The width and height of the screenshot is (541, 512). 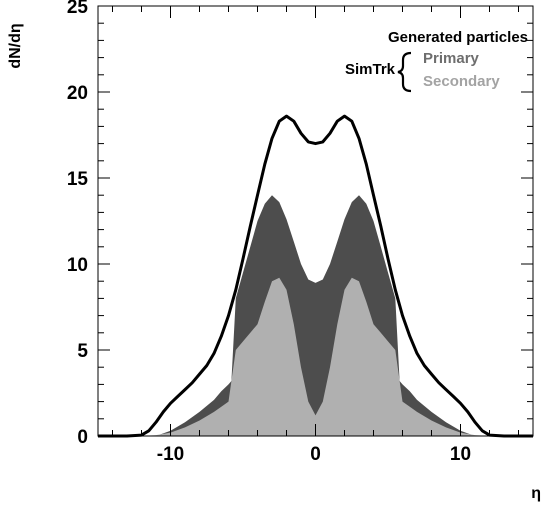 I want to click on x-axis-title: η, so click(x=536, y=493).